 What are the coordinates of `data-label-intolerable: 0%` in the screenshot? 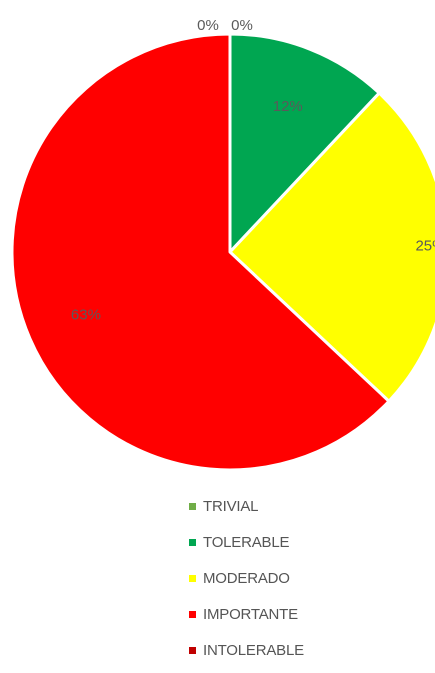 It's located at (242, 25).